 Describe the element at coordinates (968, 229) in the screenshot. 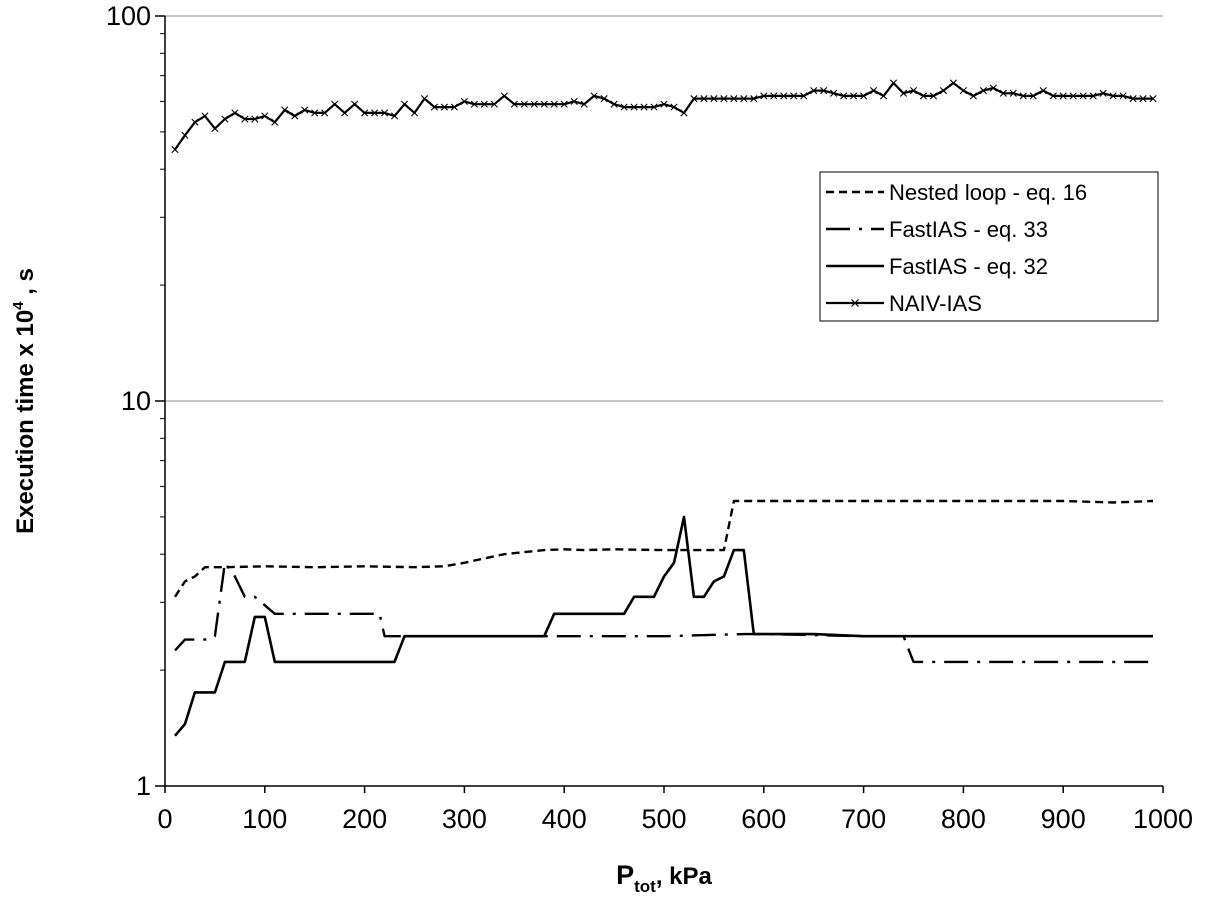

I see `legend-label-2: FastIAS - eq. 33` at that location.